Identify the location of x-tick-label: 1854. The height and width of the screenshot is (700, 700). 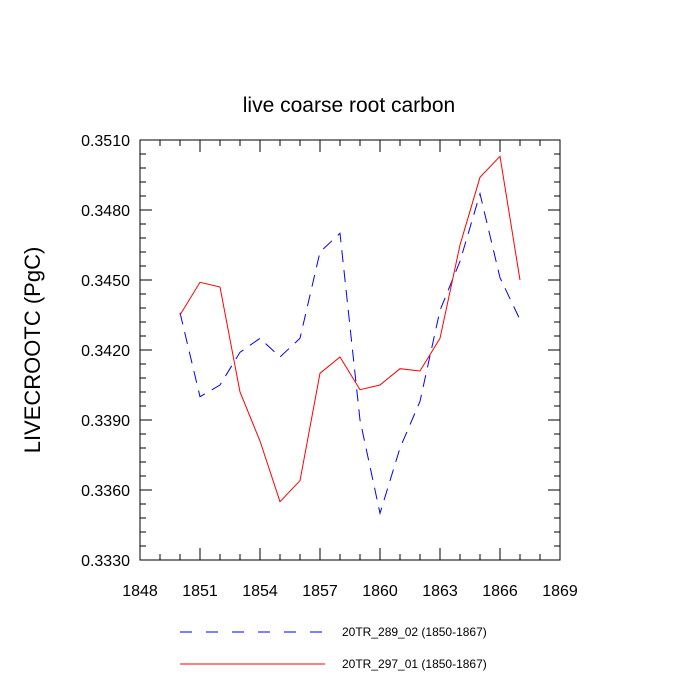
(260, 591).